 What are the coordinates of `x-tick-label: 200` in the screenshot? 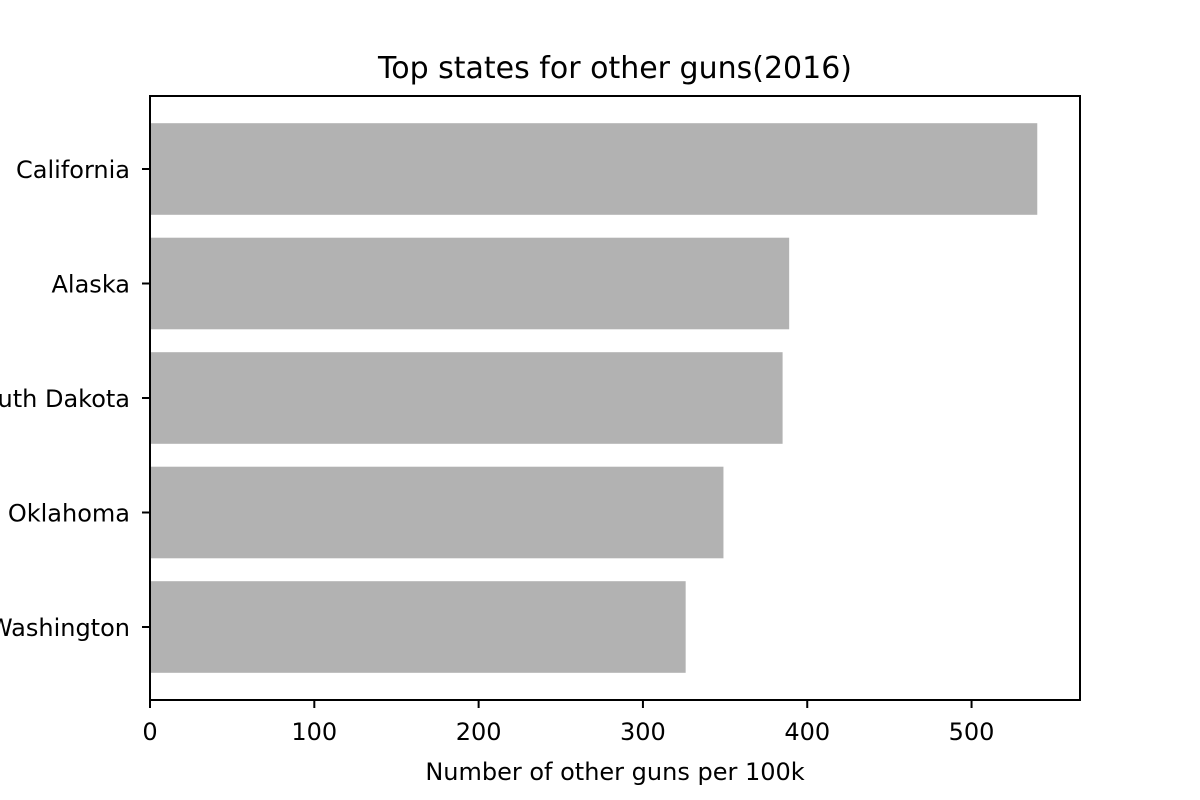 It's located at (479, 732).